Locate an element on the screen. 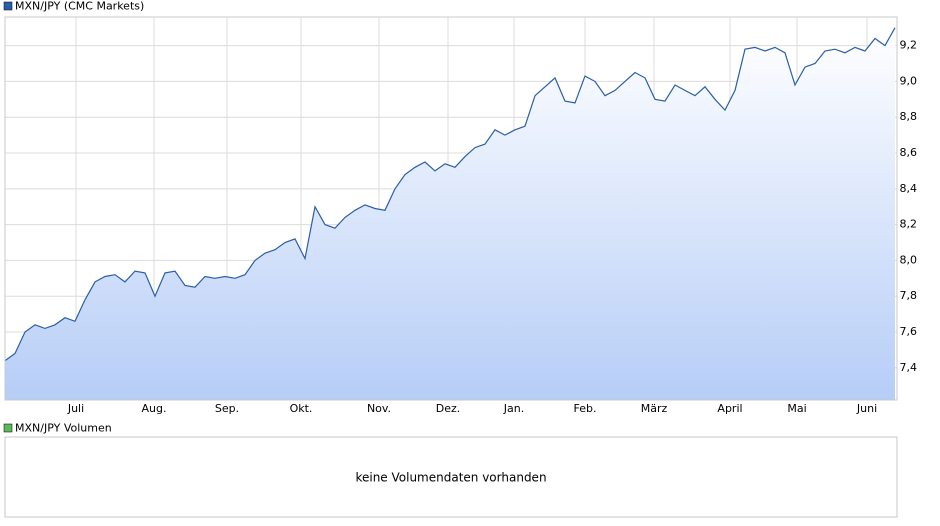  y-tick-label: 8,6 is located at coordinates (909, 152).